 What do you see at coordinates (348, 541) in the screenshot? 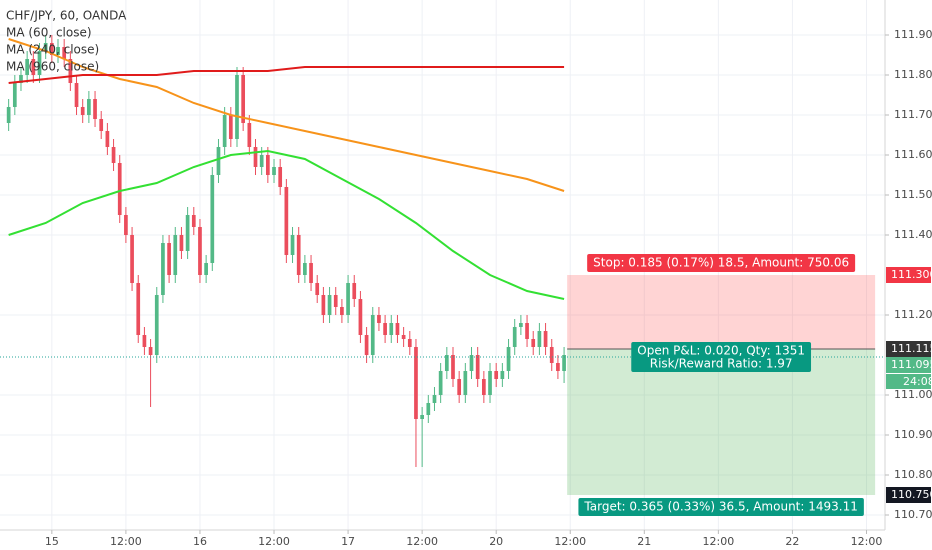
I see `x-tick-label: 17` at bounding box center [348, 541].